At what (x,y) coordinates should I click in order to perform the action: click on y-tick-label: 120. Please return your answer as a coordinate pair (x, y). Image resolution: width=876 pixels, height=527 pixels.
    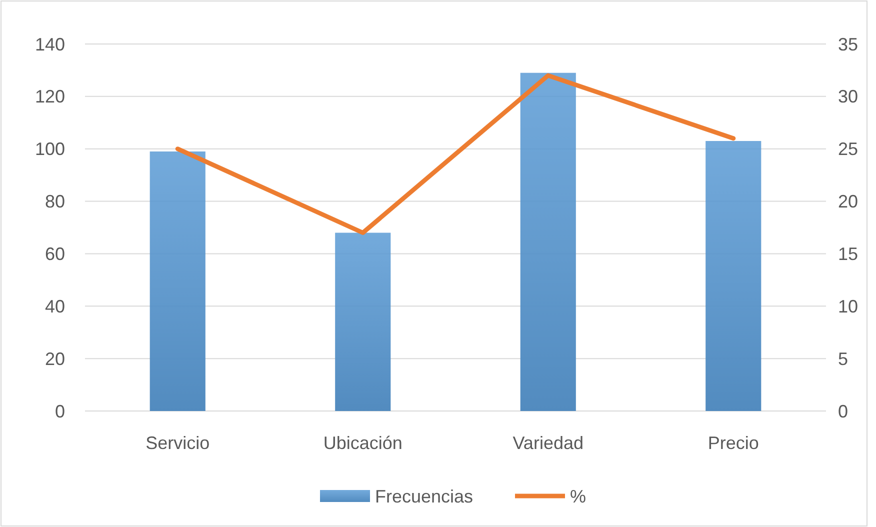
    Looking at the image, I should click on (49, 96).